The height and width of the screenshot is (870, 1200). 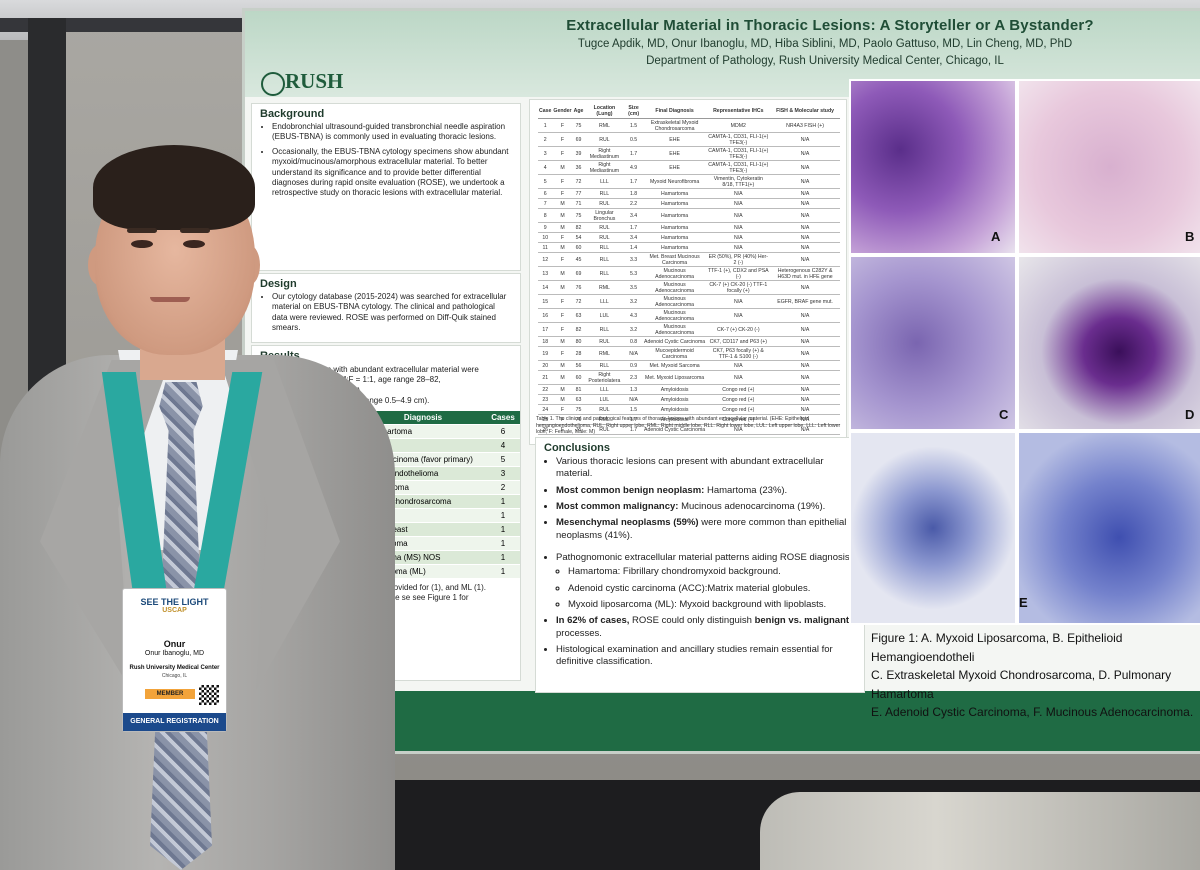 I want to click on case-table-row: 9 M 82 RUL 1.7 Hamartoma N/A N/A, so click(x=689, y=227).